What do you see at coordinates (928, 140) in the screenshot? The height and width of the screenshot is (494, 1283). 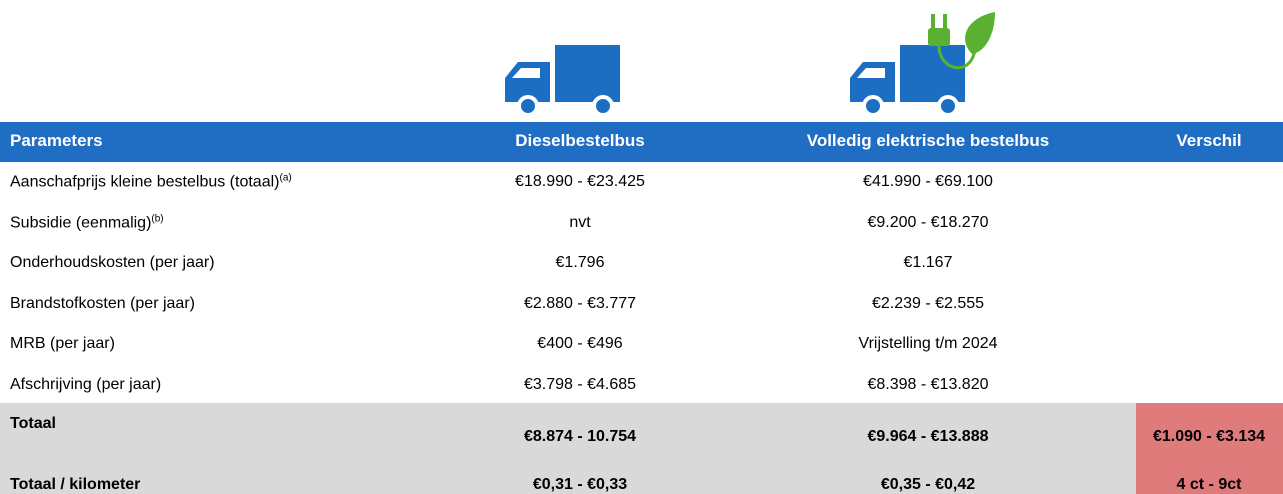 I see `header-cell: Volledig elektrische bestelbus` at bounding box center [928, 140].